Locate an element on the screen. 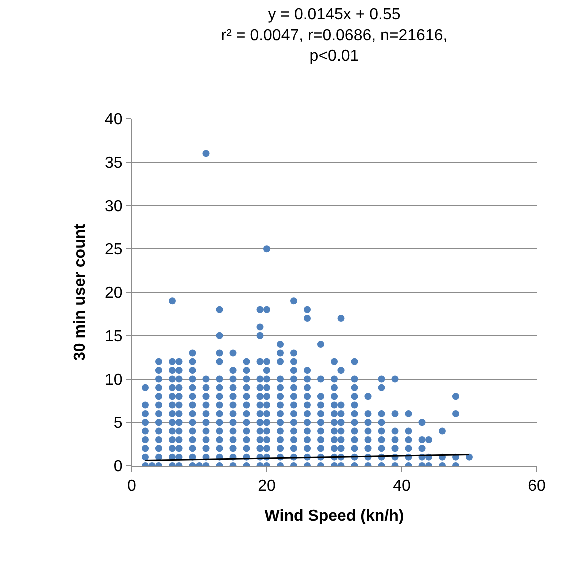  x-tick-label: 60 is located at coordinates (537, 487).